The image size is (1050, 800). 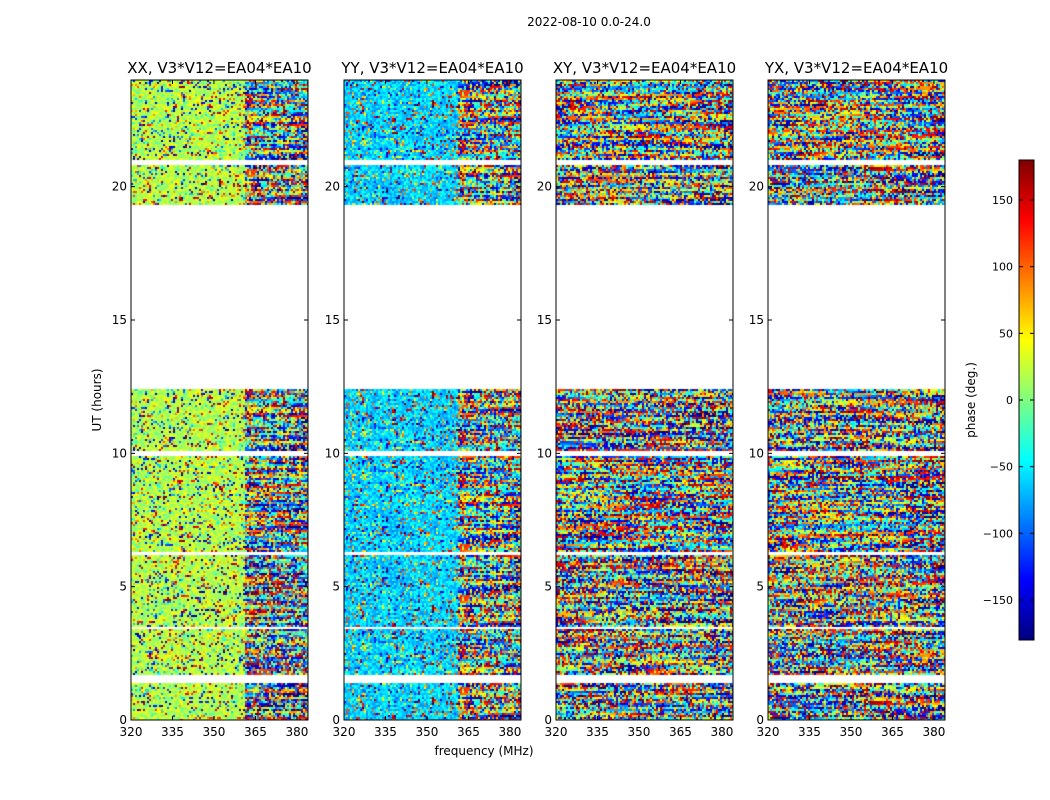 What do you see at coordinates (431, 68) in the screenshot?
I see `panel-title: YY, V3*V12=EA04*EA10` at bounding box center [431, 68].